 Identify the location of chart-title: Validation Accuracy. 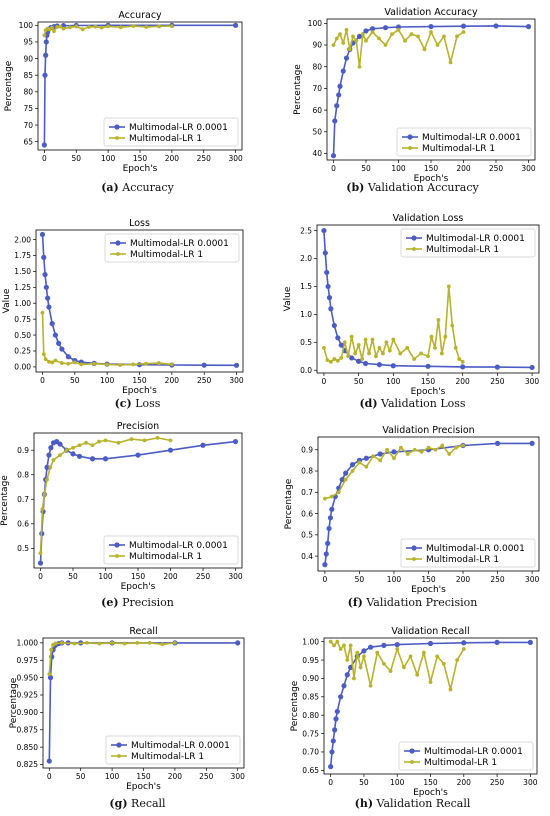
(431, 12).